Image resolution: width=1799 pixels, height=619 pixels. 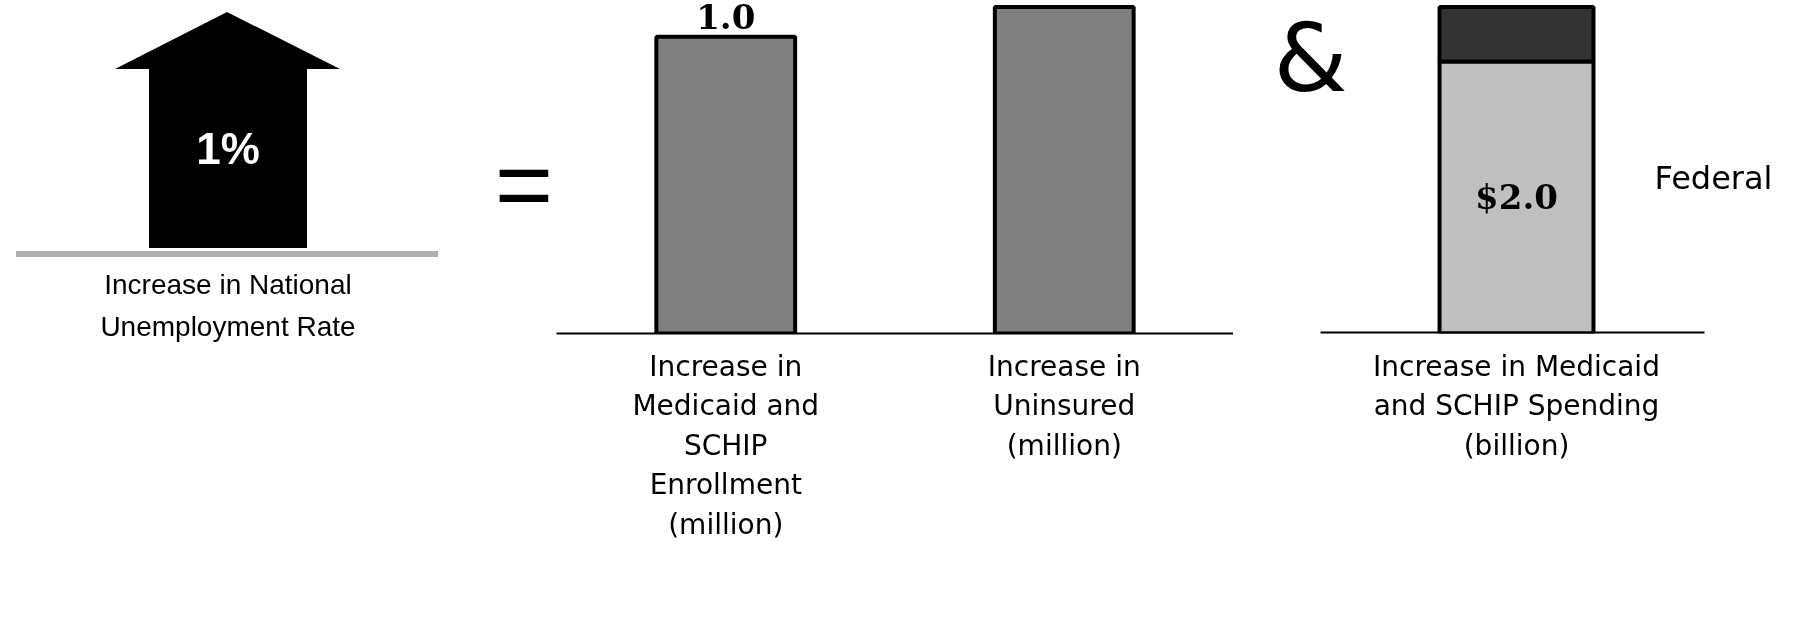 I want to click on x-tick-label: Increase in Medicaid and SCHIP Enrollment (million), so click(x=726, y=445).